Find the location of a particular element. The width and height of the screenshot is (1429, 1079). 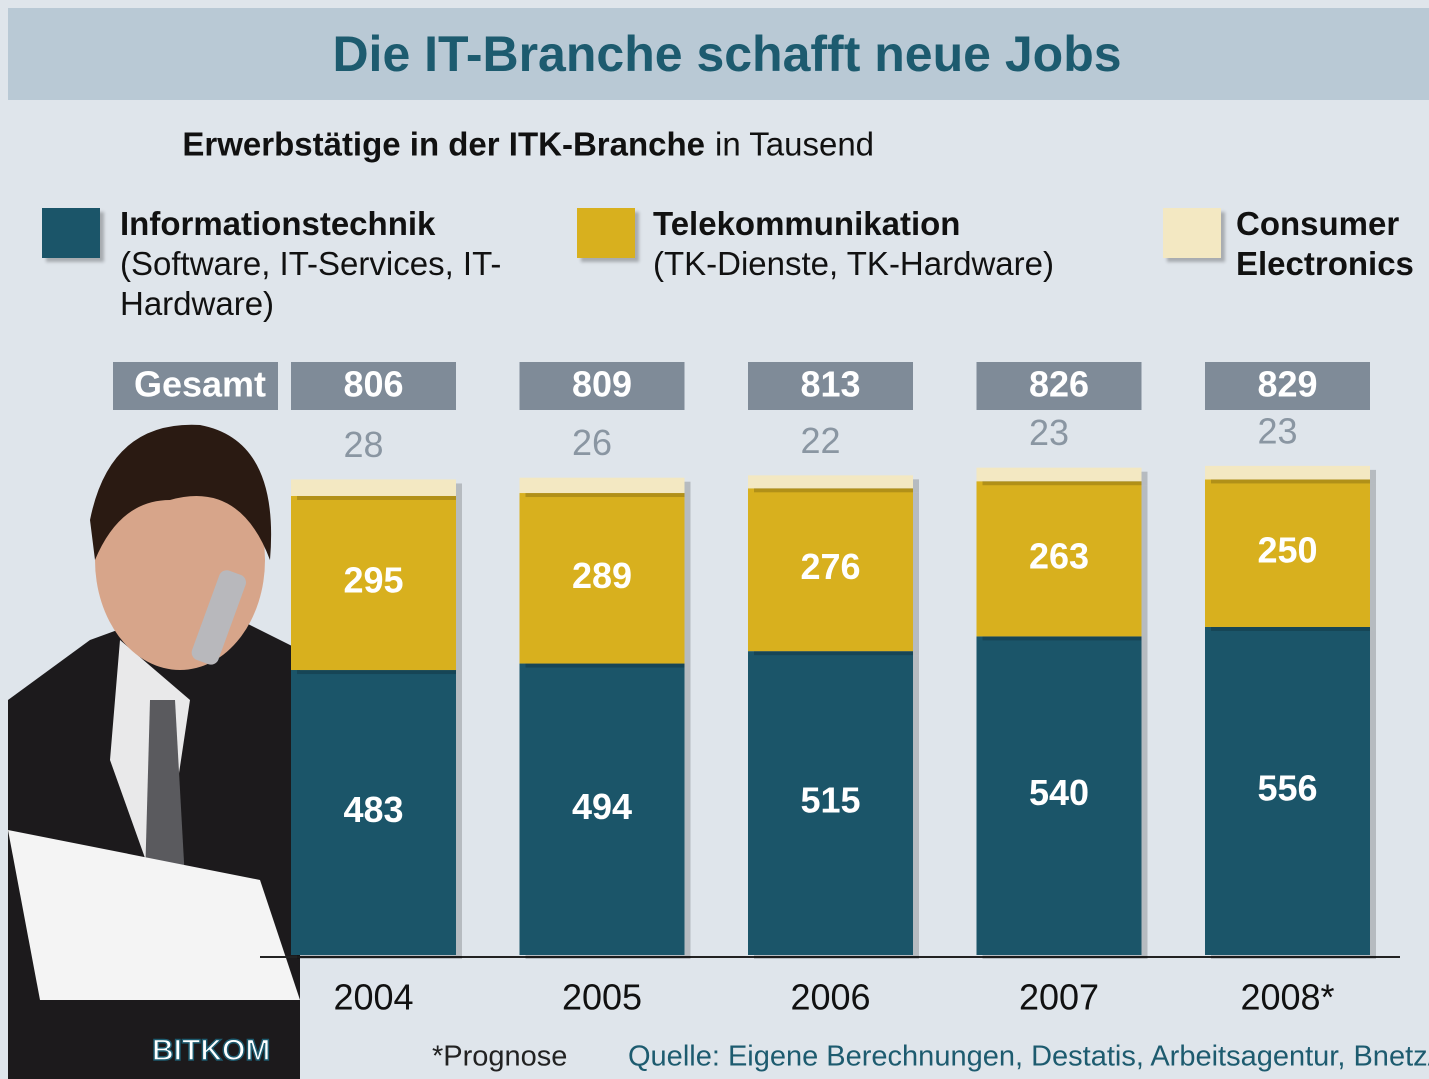

legend-label: Consumer Electronics is located at coordinates (1325, 243).